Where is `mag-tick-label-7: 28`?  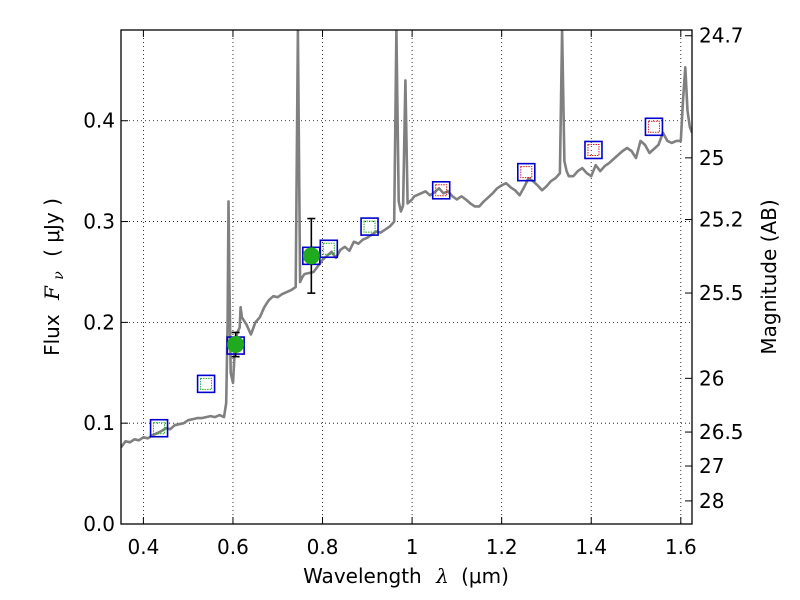 mag-tick-label-7: 28 is located at coordinates (711, 501).